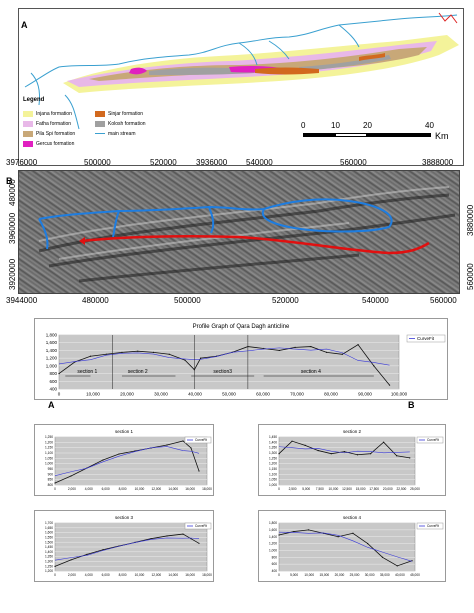 The height and width of the screenshot is (613, 474). I want to click on x-tick-label: 30,000, so click(161, 394).